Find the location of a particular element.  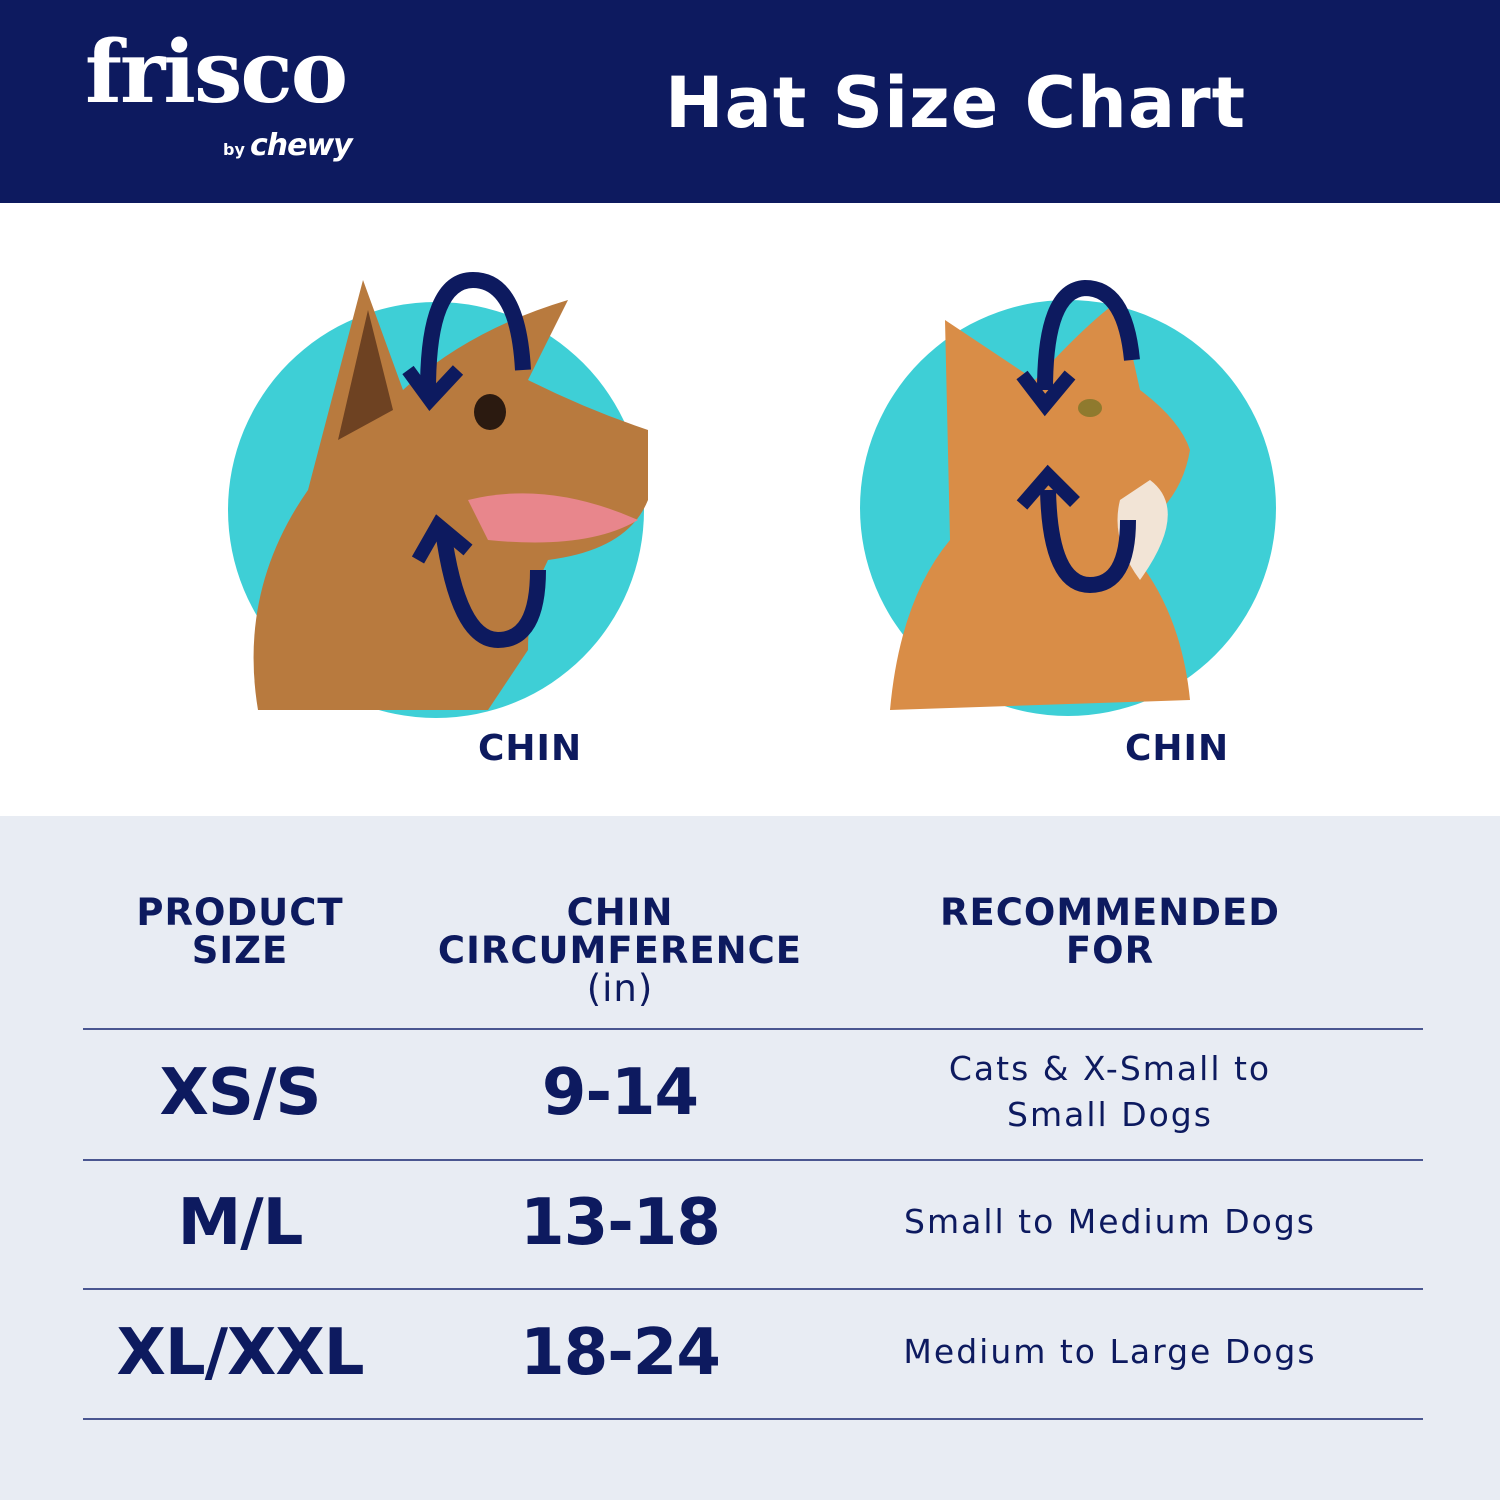

row-3-size: XL/XXL is located at coordinates (240, 1353).